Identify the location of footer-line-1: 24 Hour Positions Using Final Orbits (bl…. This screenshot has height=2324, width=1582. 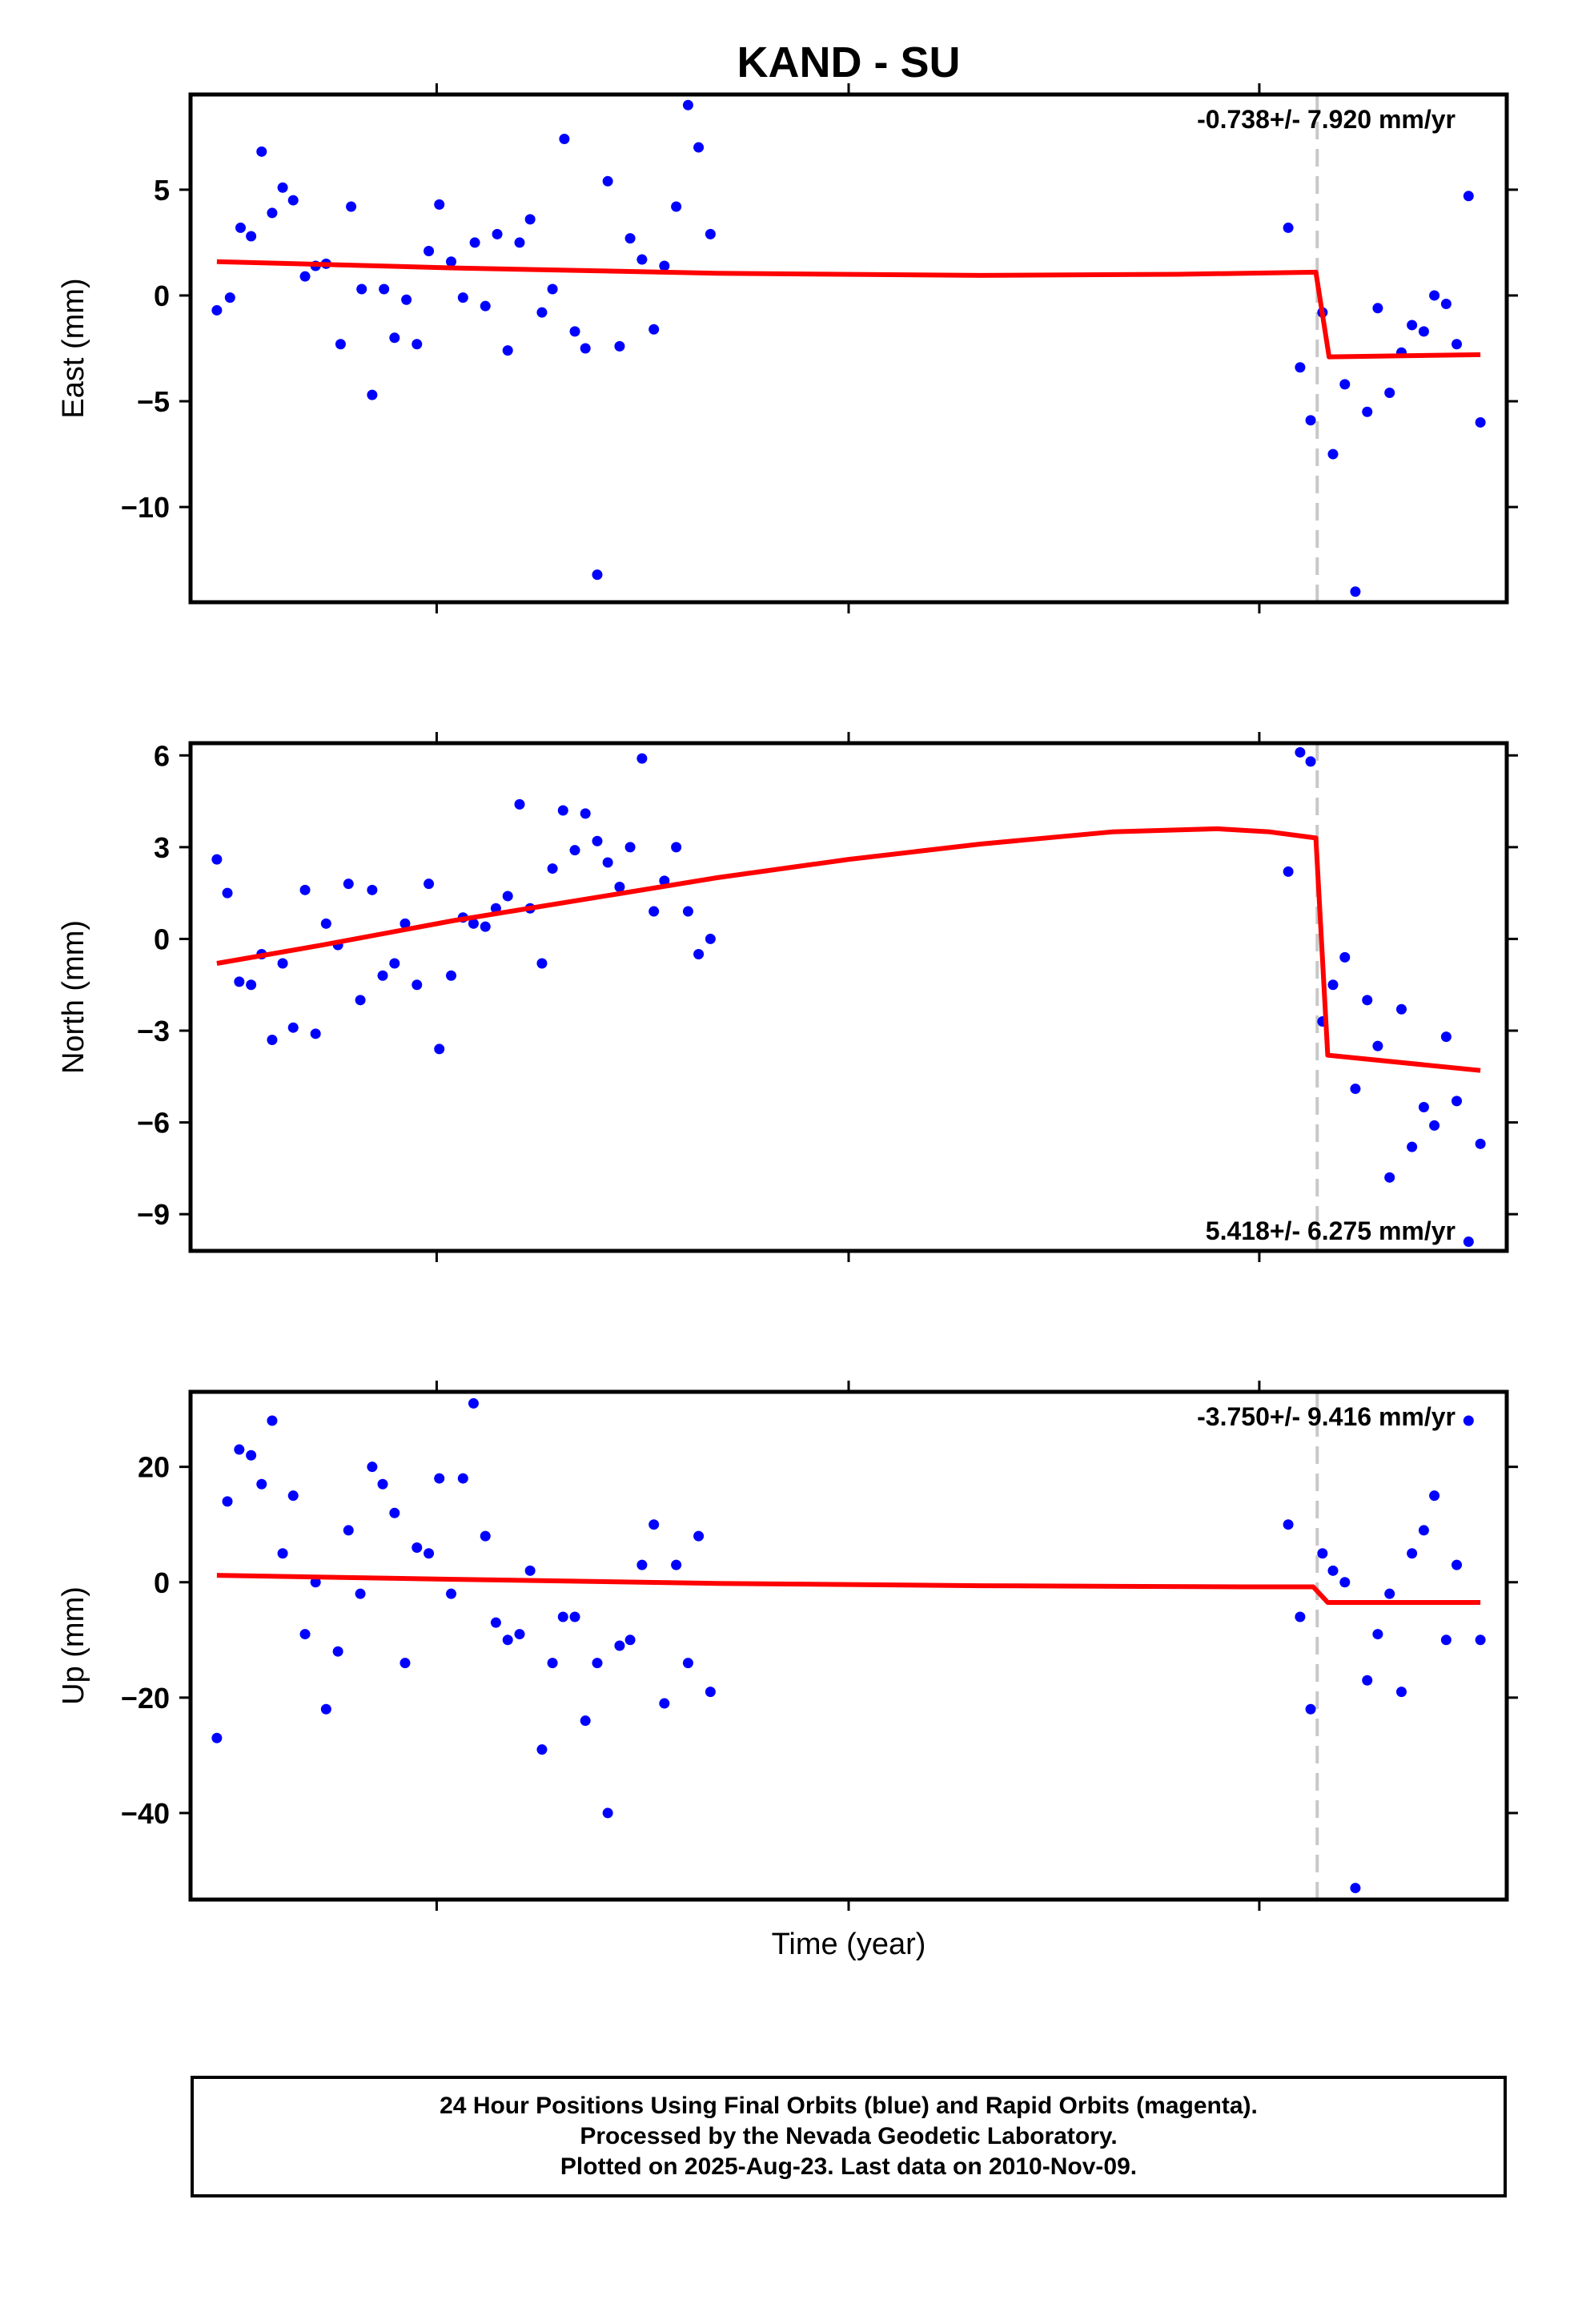
(849, 2106).